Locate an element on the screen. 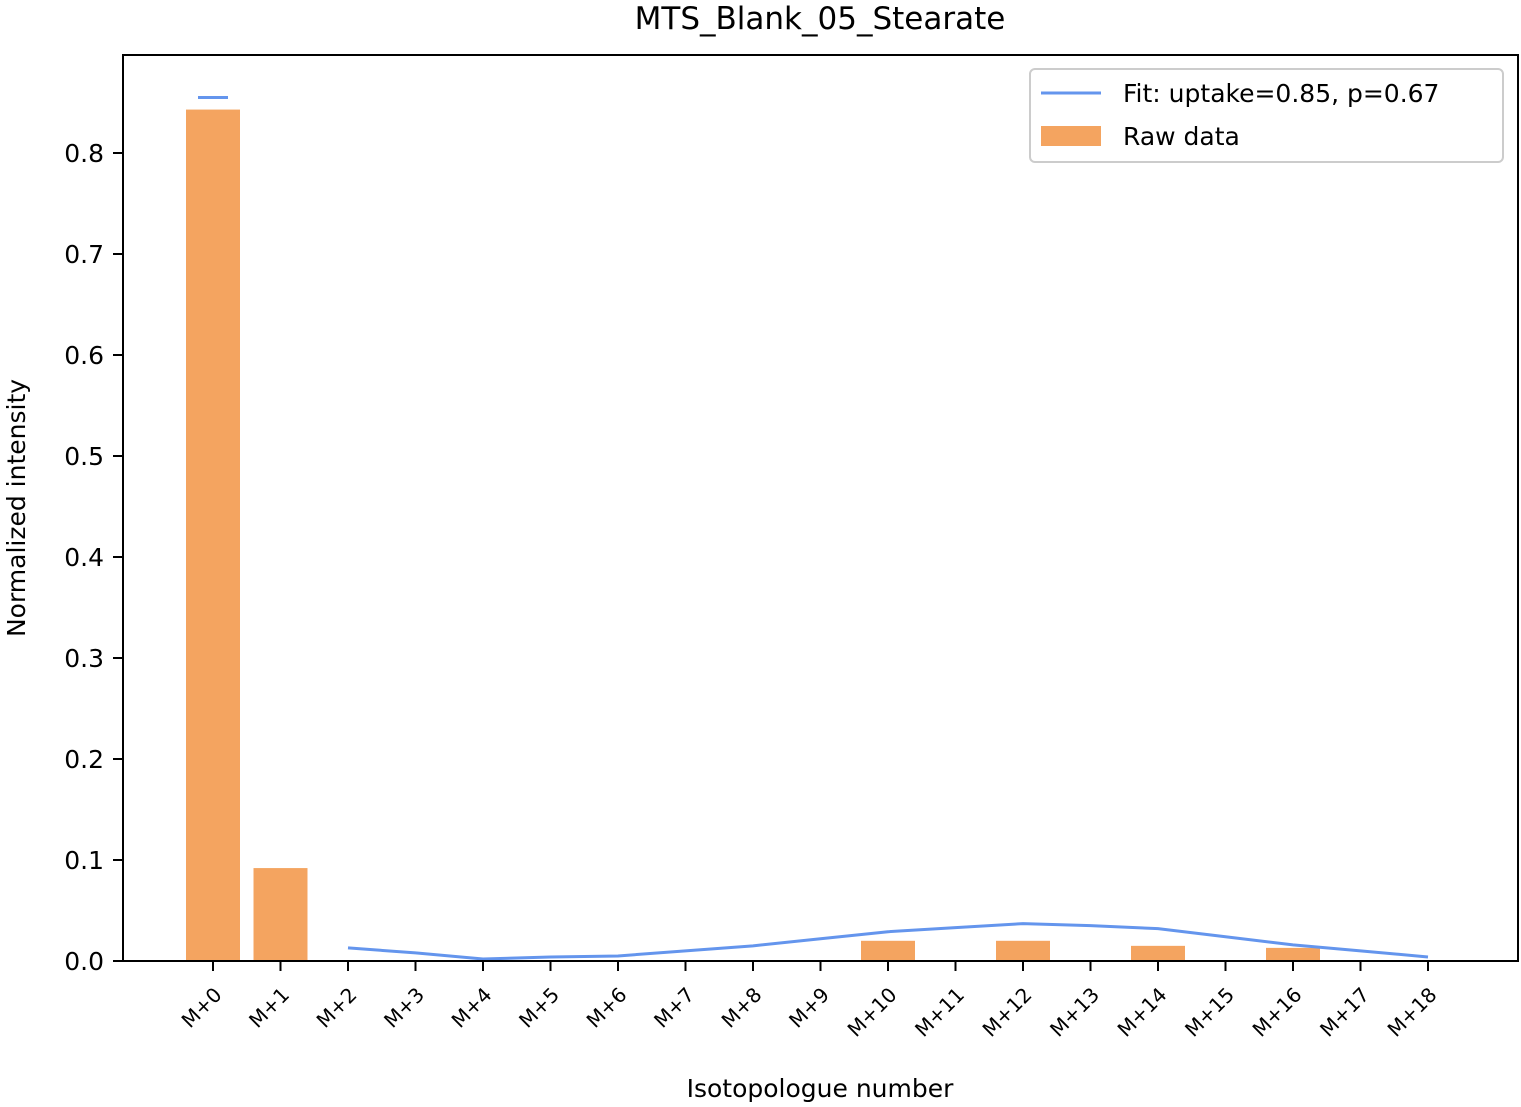 This screenshot has width=1521, height=1107. x-tick-label: M+3 is located at coordinates (404, 1008).